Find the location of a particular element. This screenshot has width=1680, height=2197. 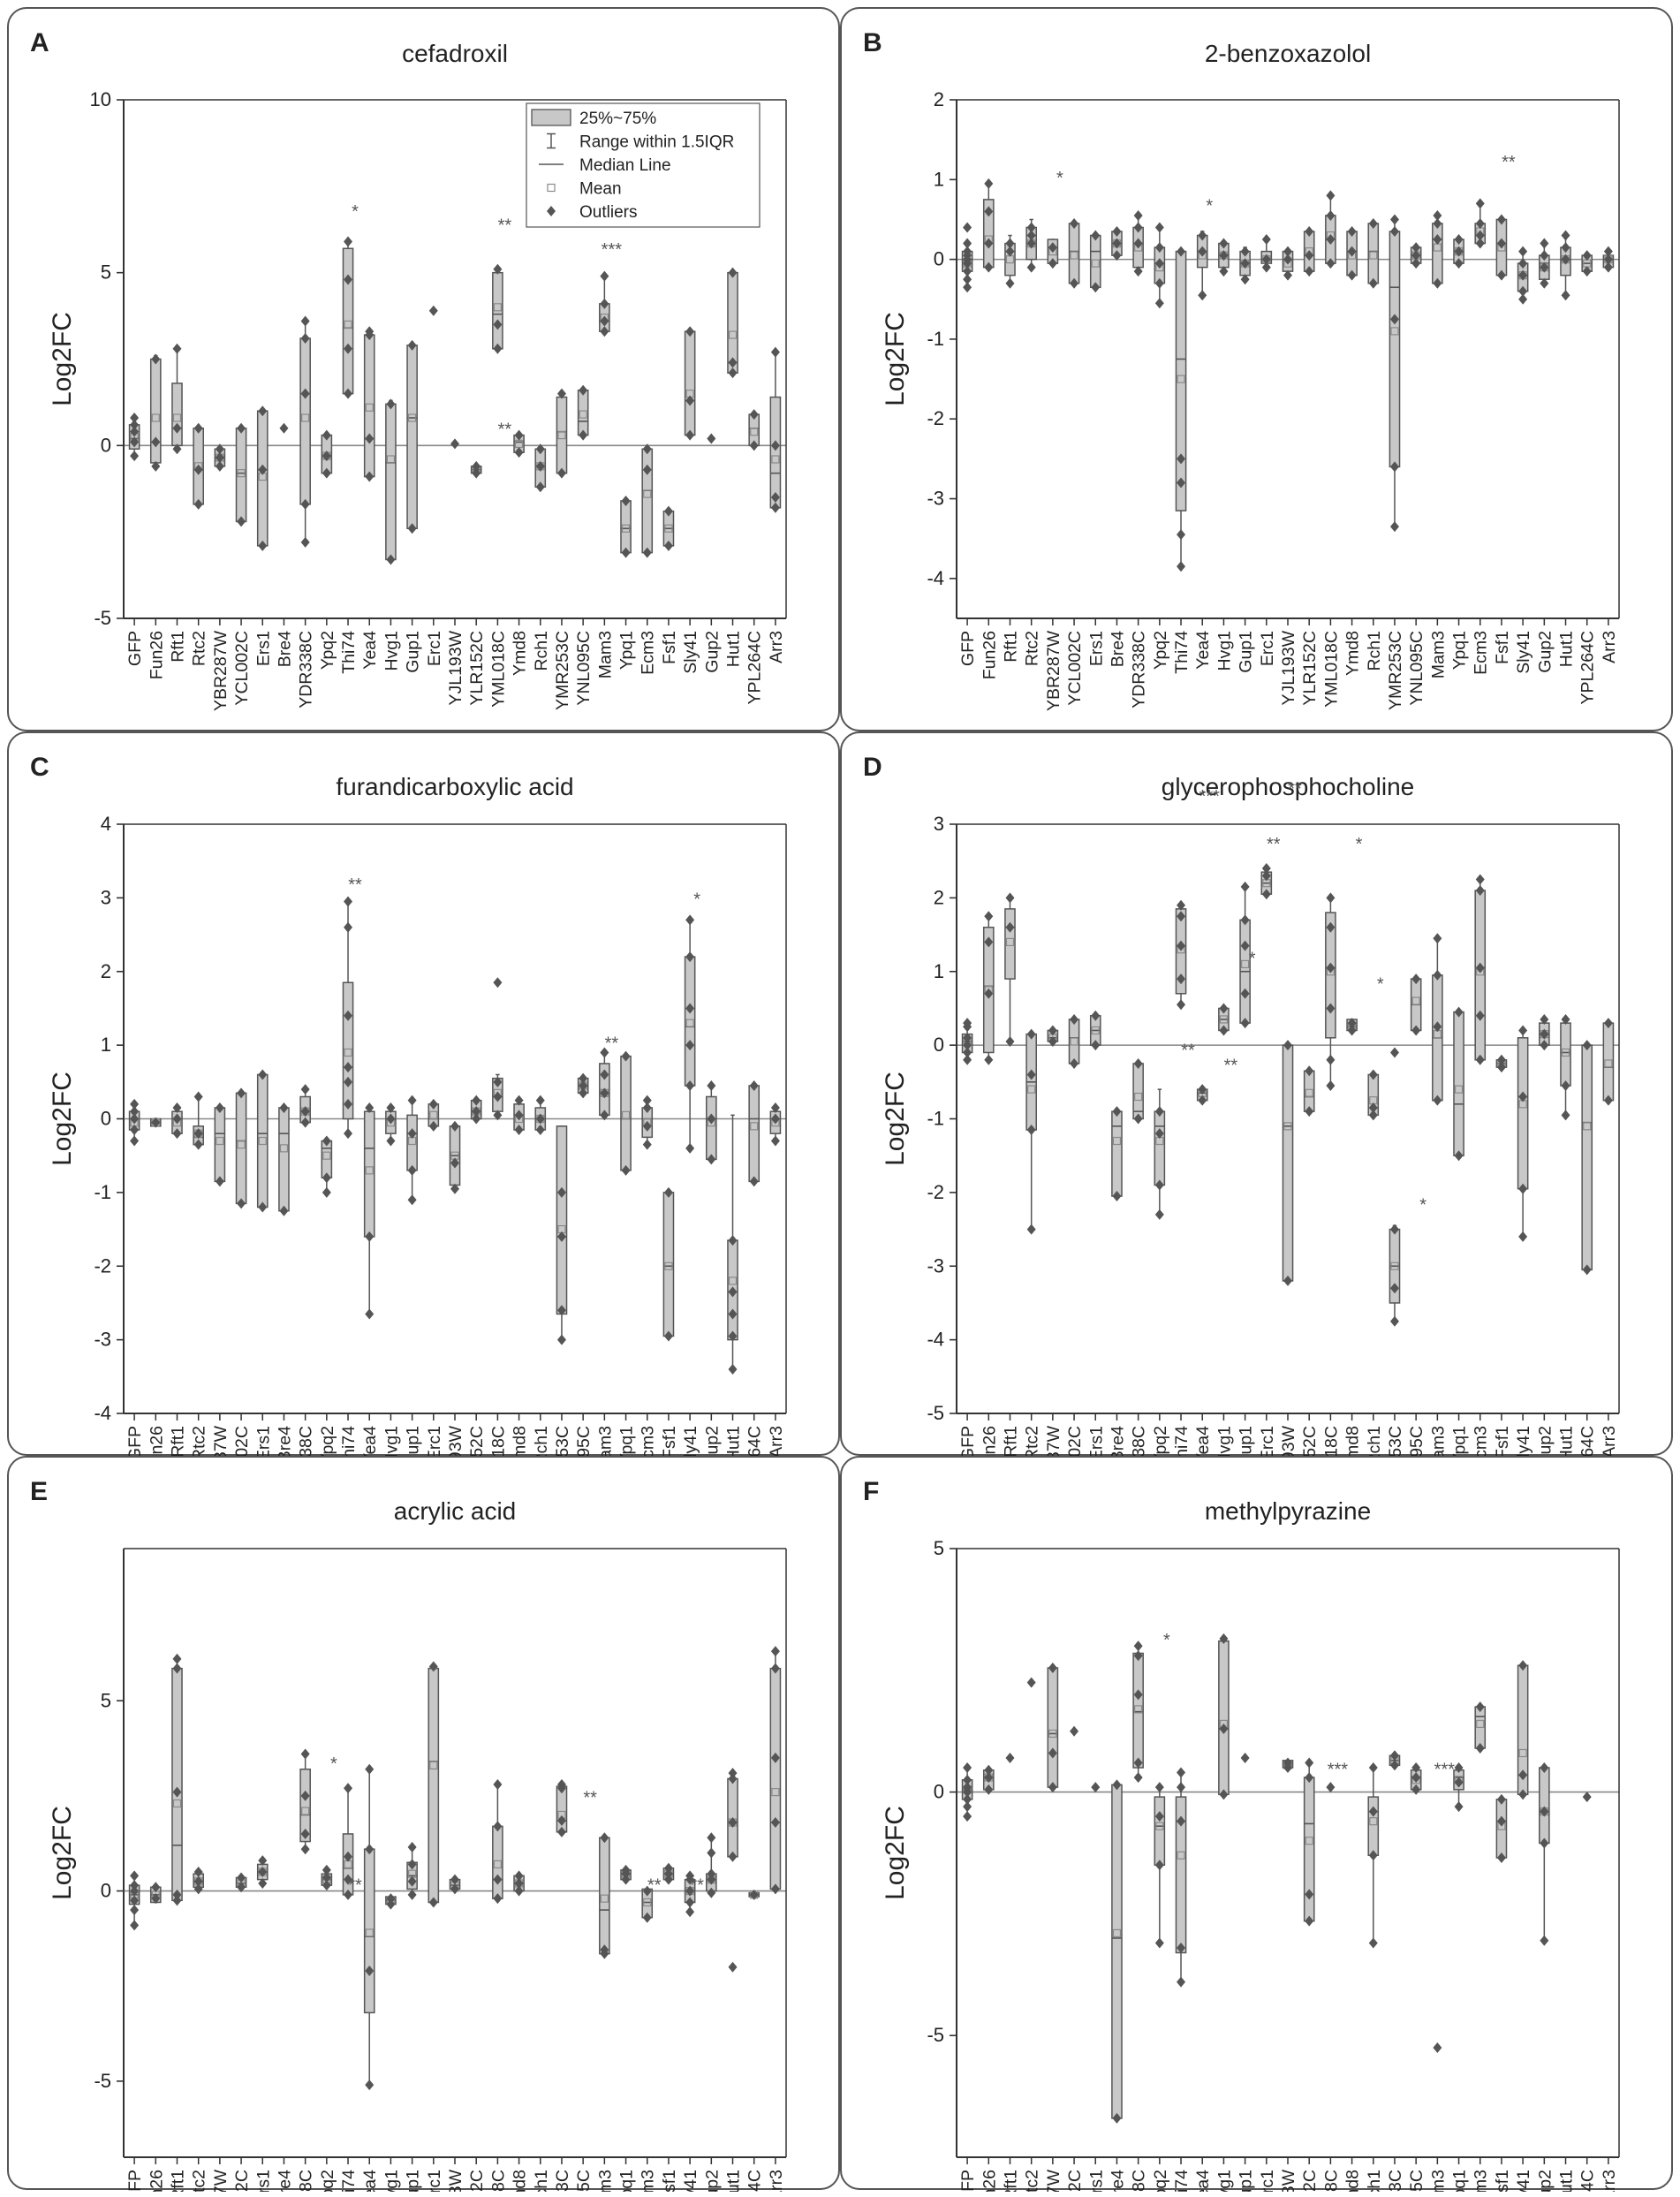

legend-outlier-swatch is located at coordinates (551, 211).